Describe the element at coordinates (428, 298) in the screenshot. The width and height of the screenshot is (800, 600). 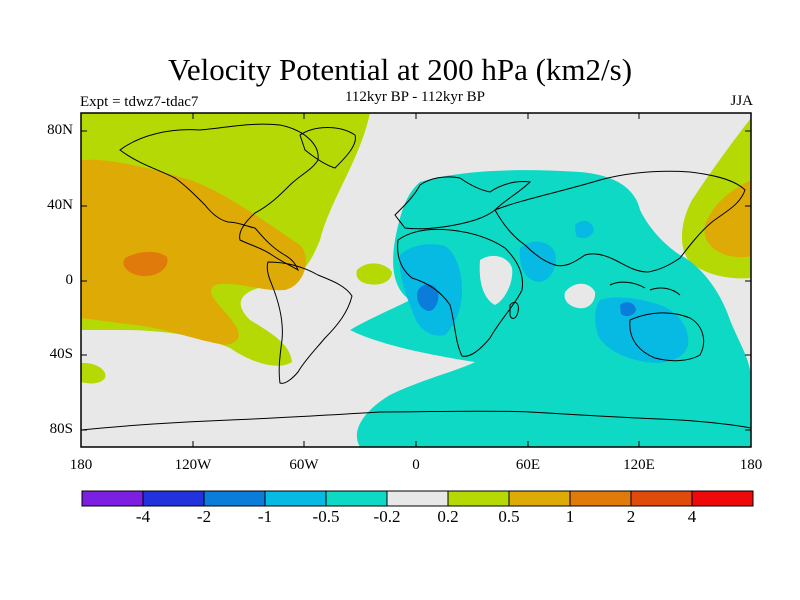
I see `contour-neg-high-africa` at that location.